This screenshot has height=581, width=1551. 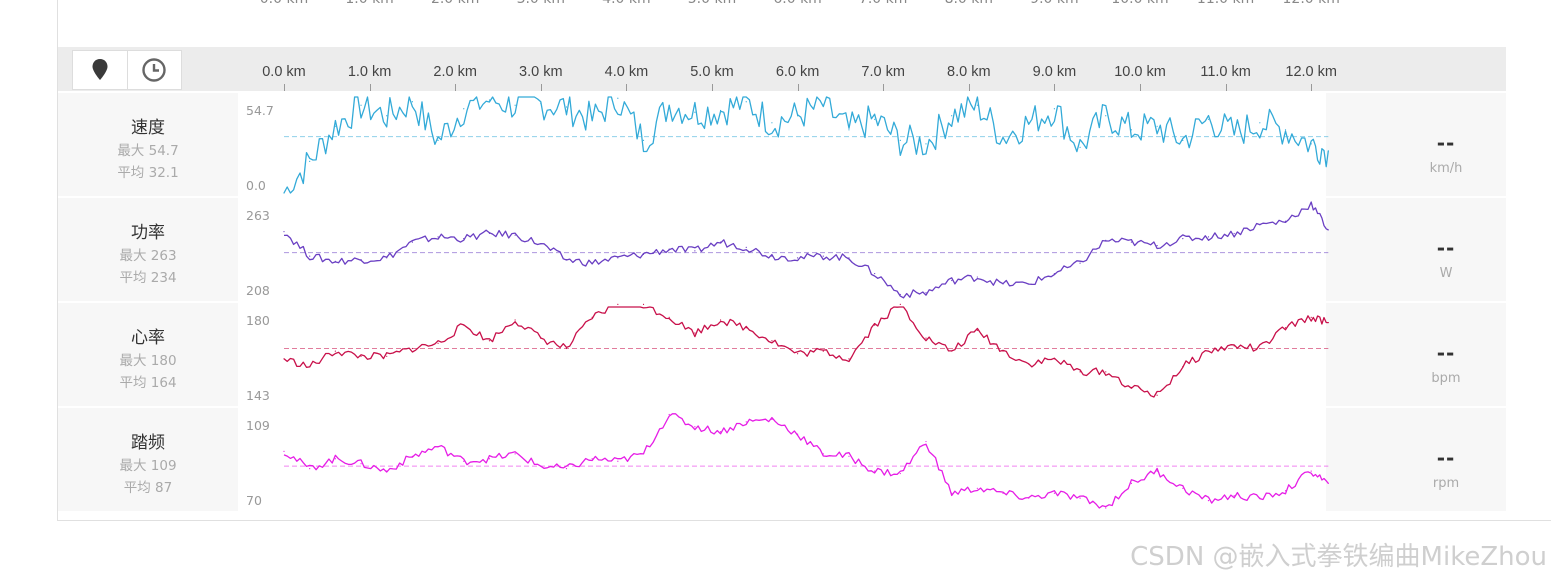 What do you see at coordinates (712, 3) in the screenshot?
I see `top-x-tick-label: 5.0 km` at bounding box center [712, 3].